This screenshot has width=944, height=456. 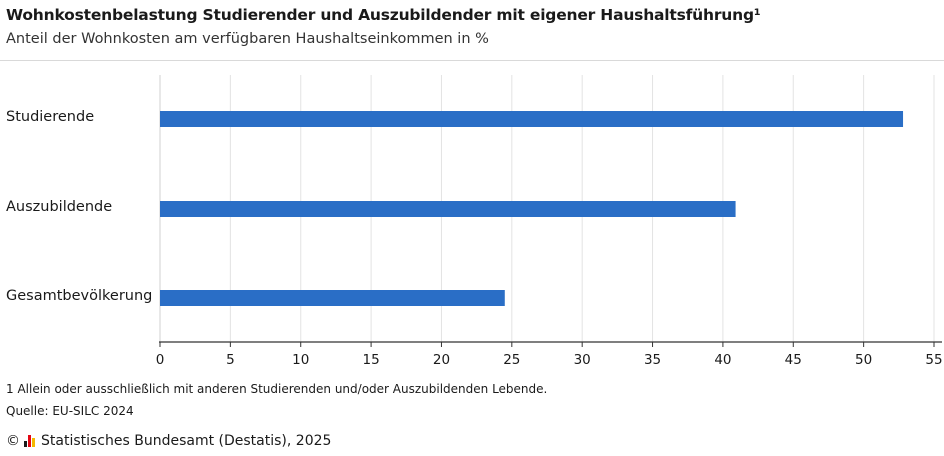 I want to click on x-tick-label: 40, so click(x=722, y=360).